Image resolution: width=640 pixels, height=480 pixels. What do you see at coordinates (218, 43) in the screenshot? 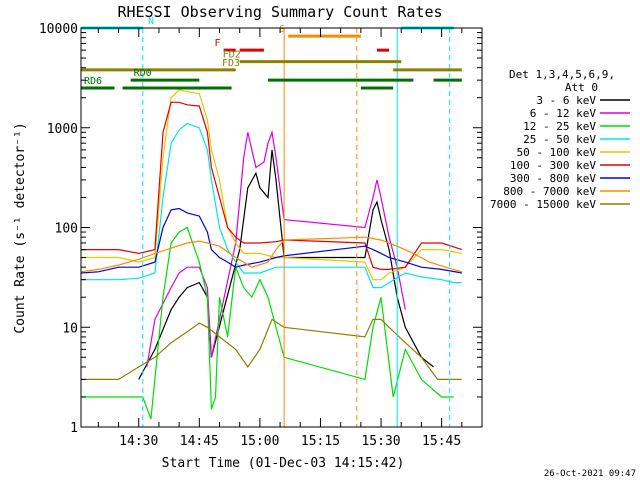
I see `state-label-f: F` at bounding box center [218, 43].